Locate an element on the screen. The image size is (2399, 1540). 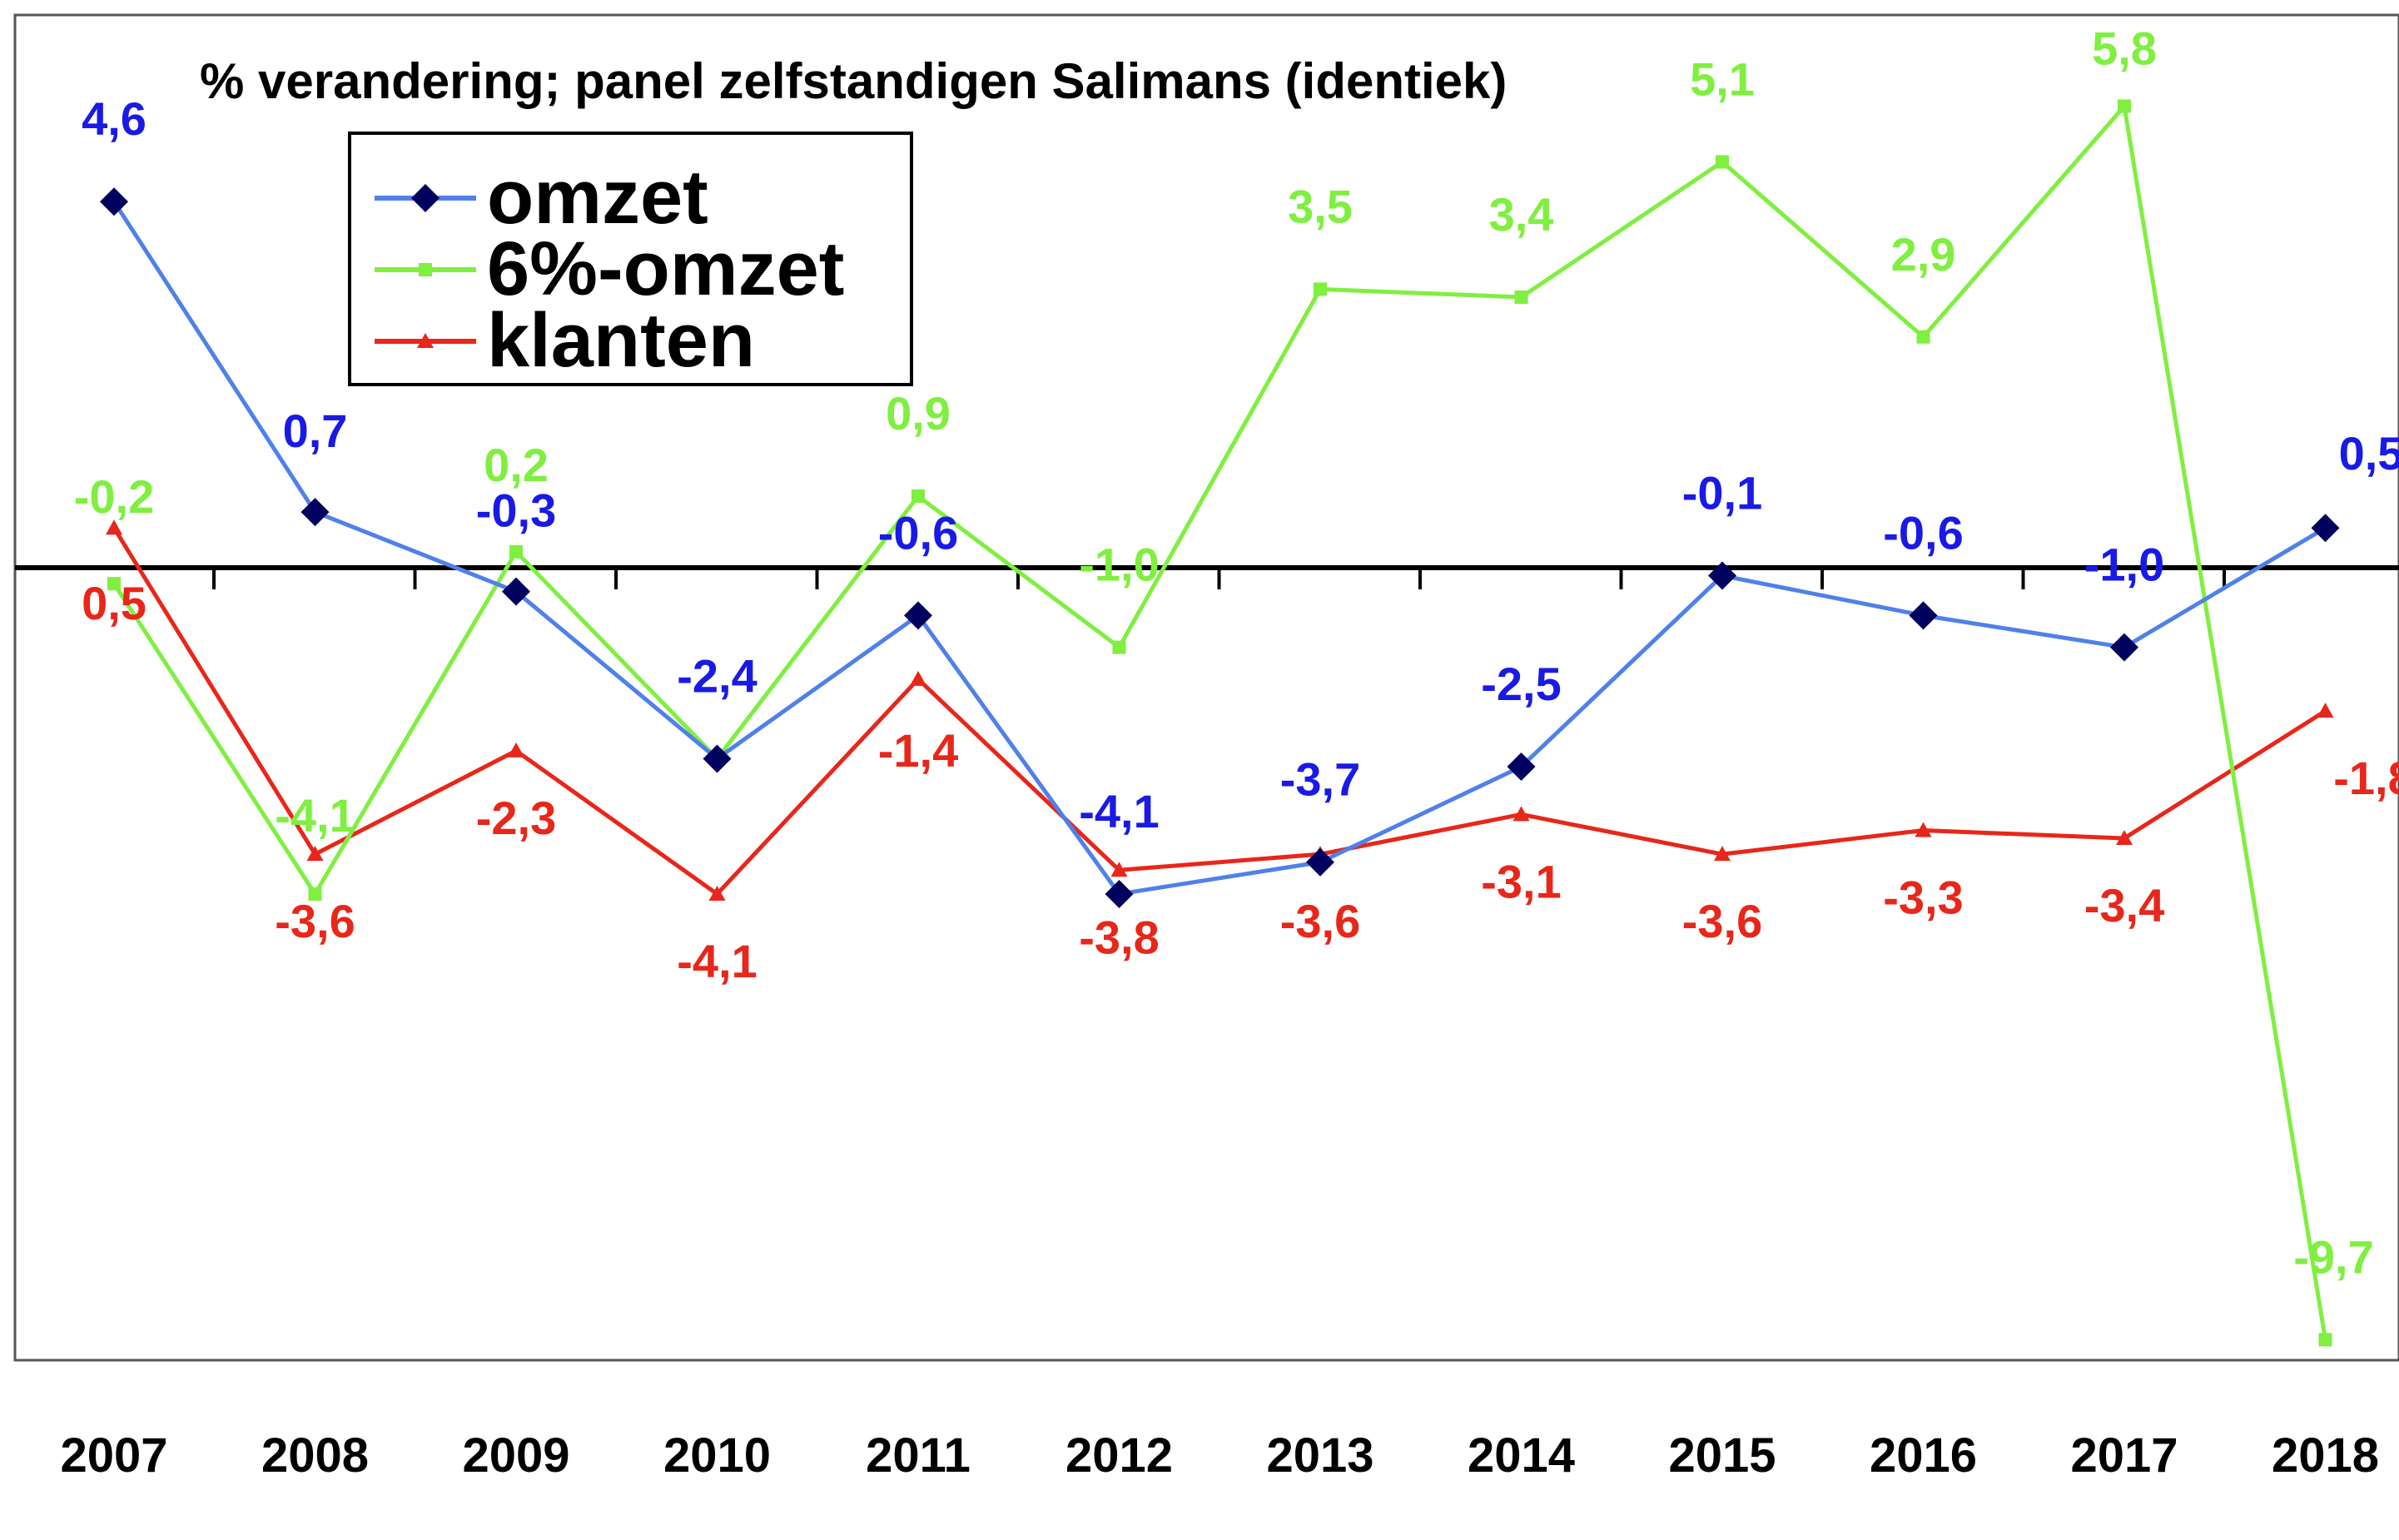
data-label: -2,4 is located at coordinates (717, 675).